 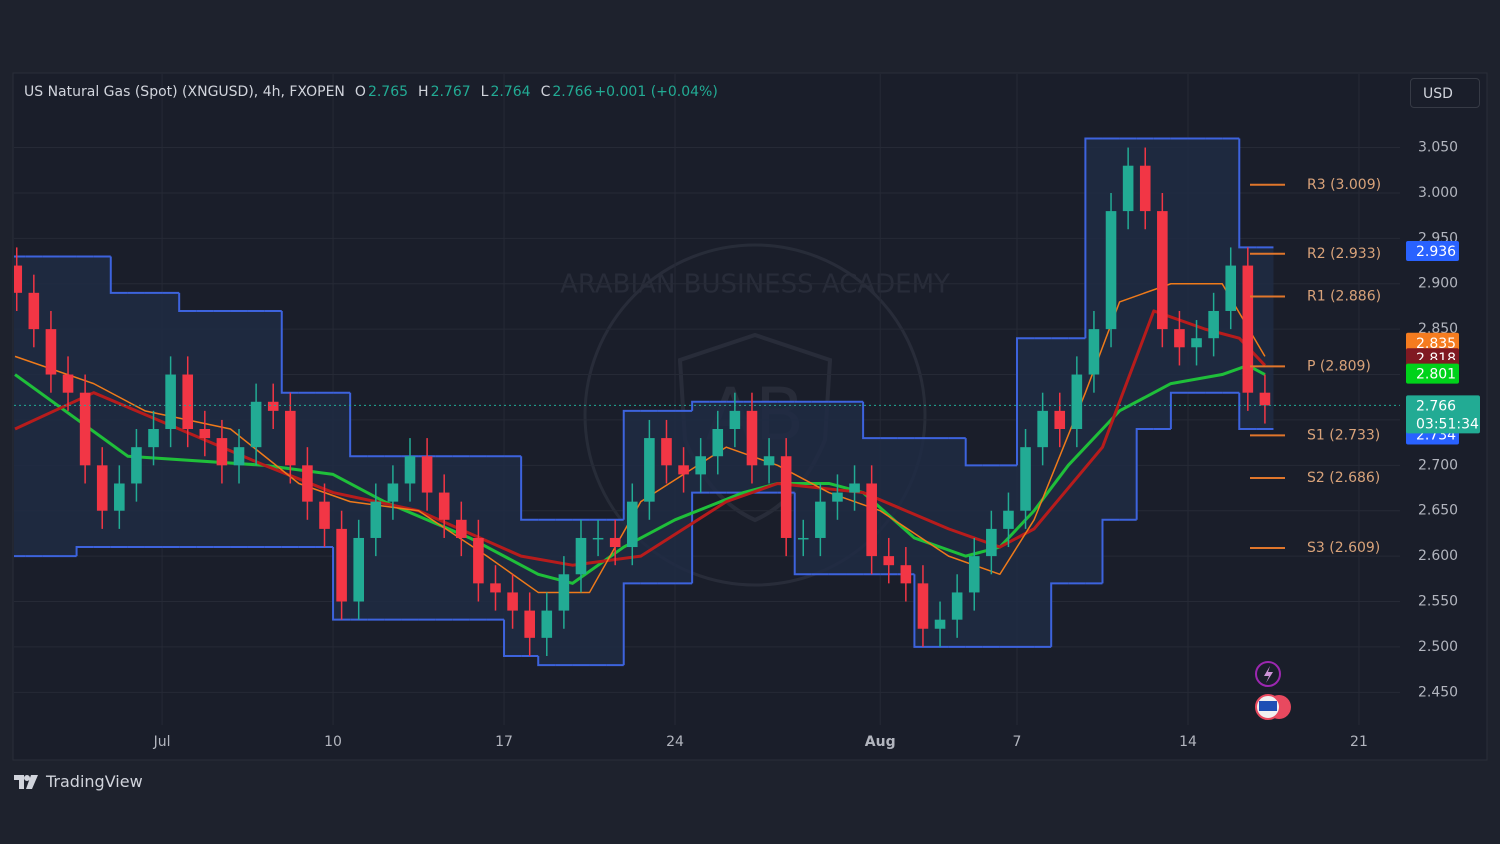 I want to click on y-tick-label: 2.600, so click(x=1438, y=556).